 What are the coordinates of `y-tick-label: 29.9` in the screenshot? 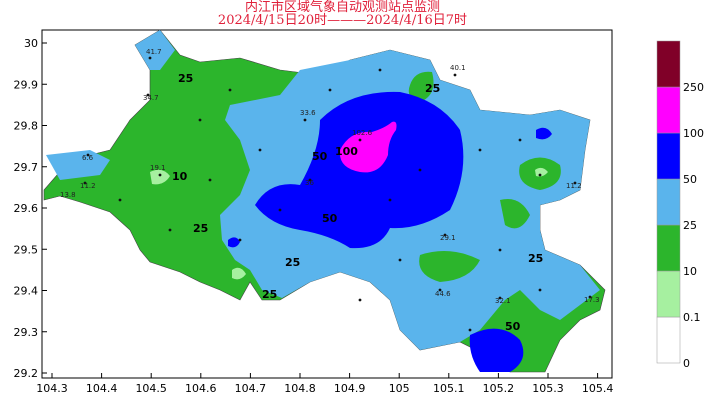 It's located at (26, 84).